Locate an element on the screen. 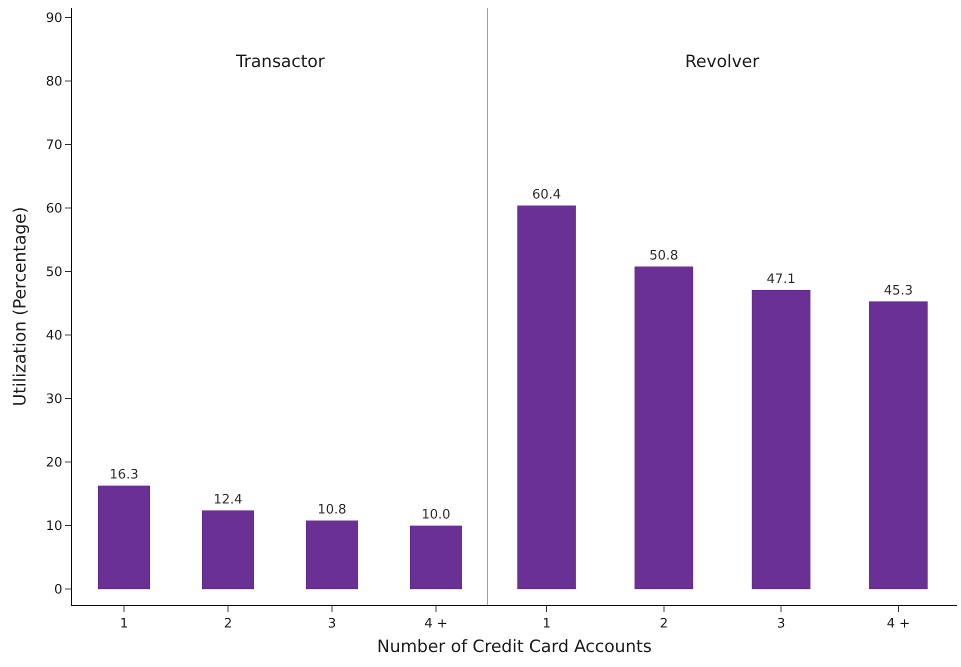  data-label: 10.0 is located at coordinates (435, 515).